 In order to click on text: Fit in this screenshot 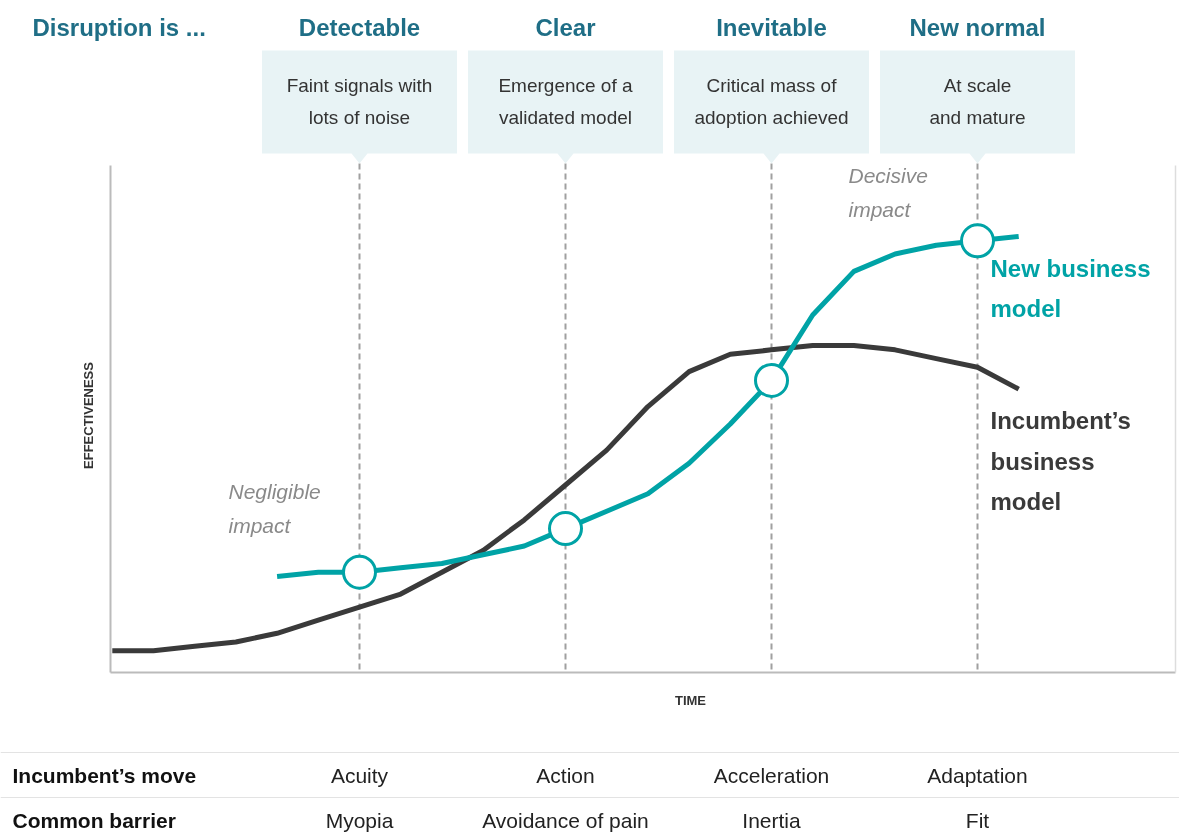, I will do `click(977, 820)`.